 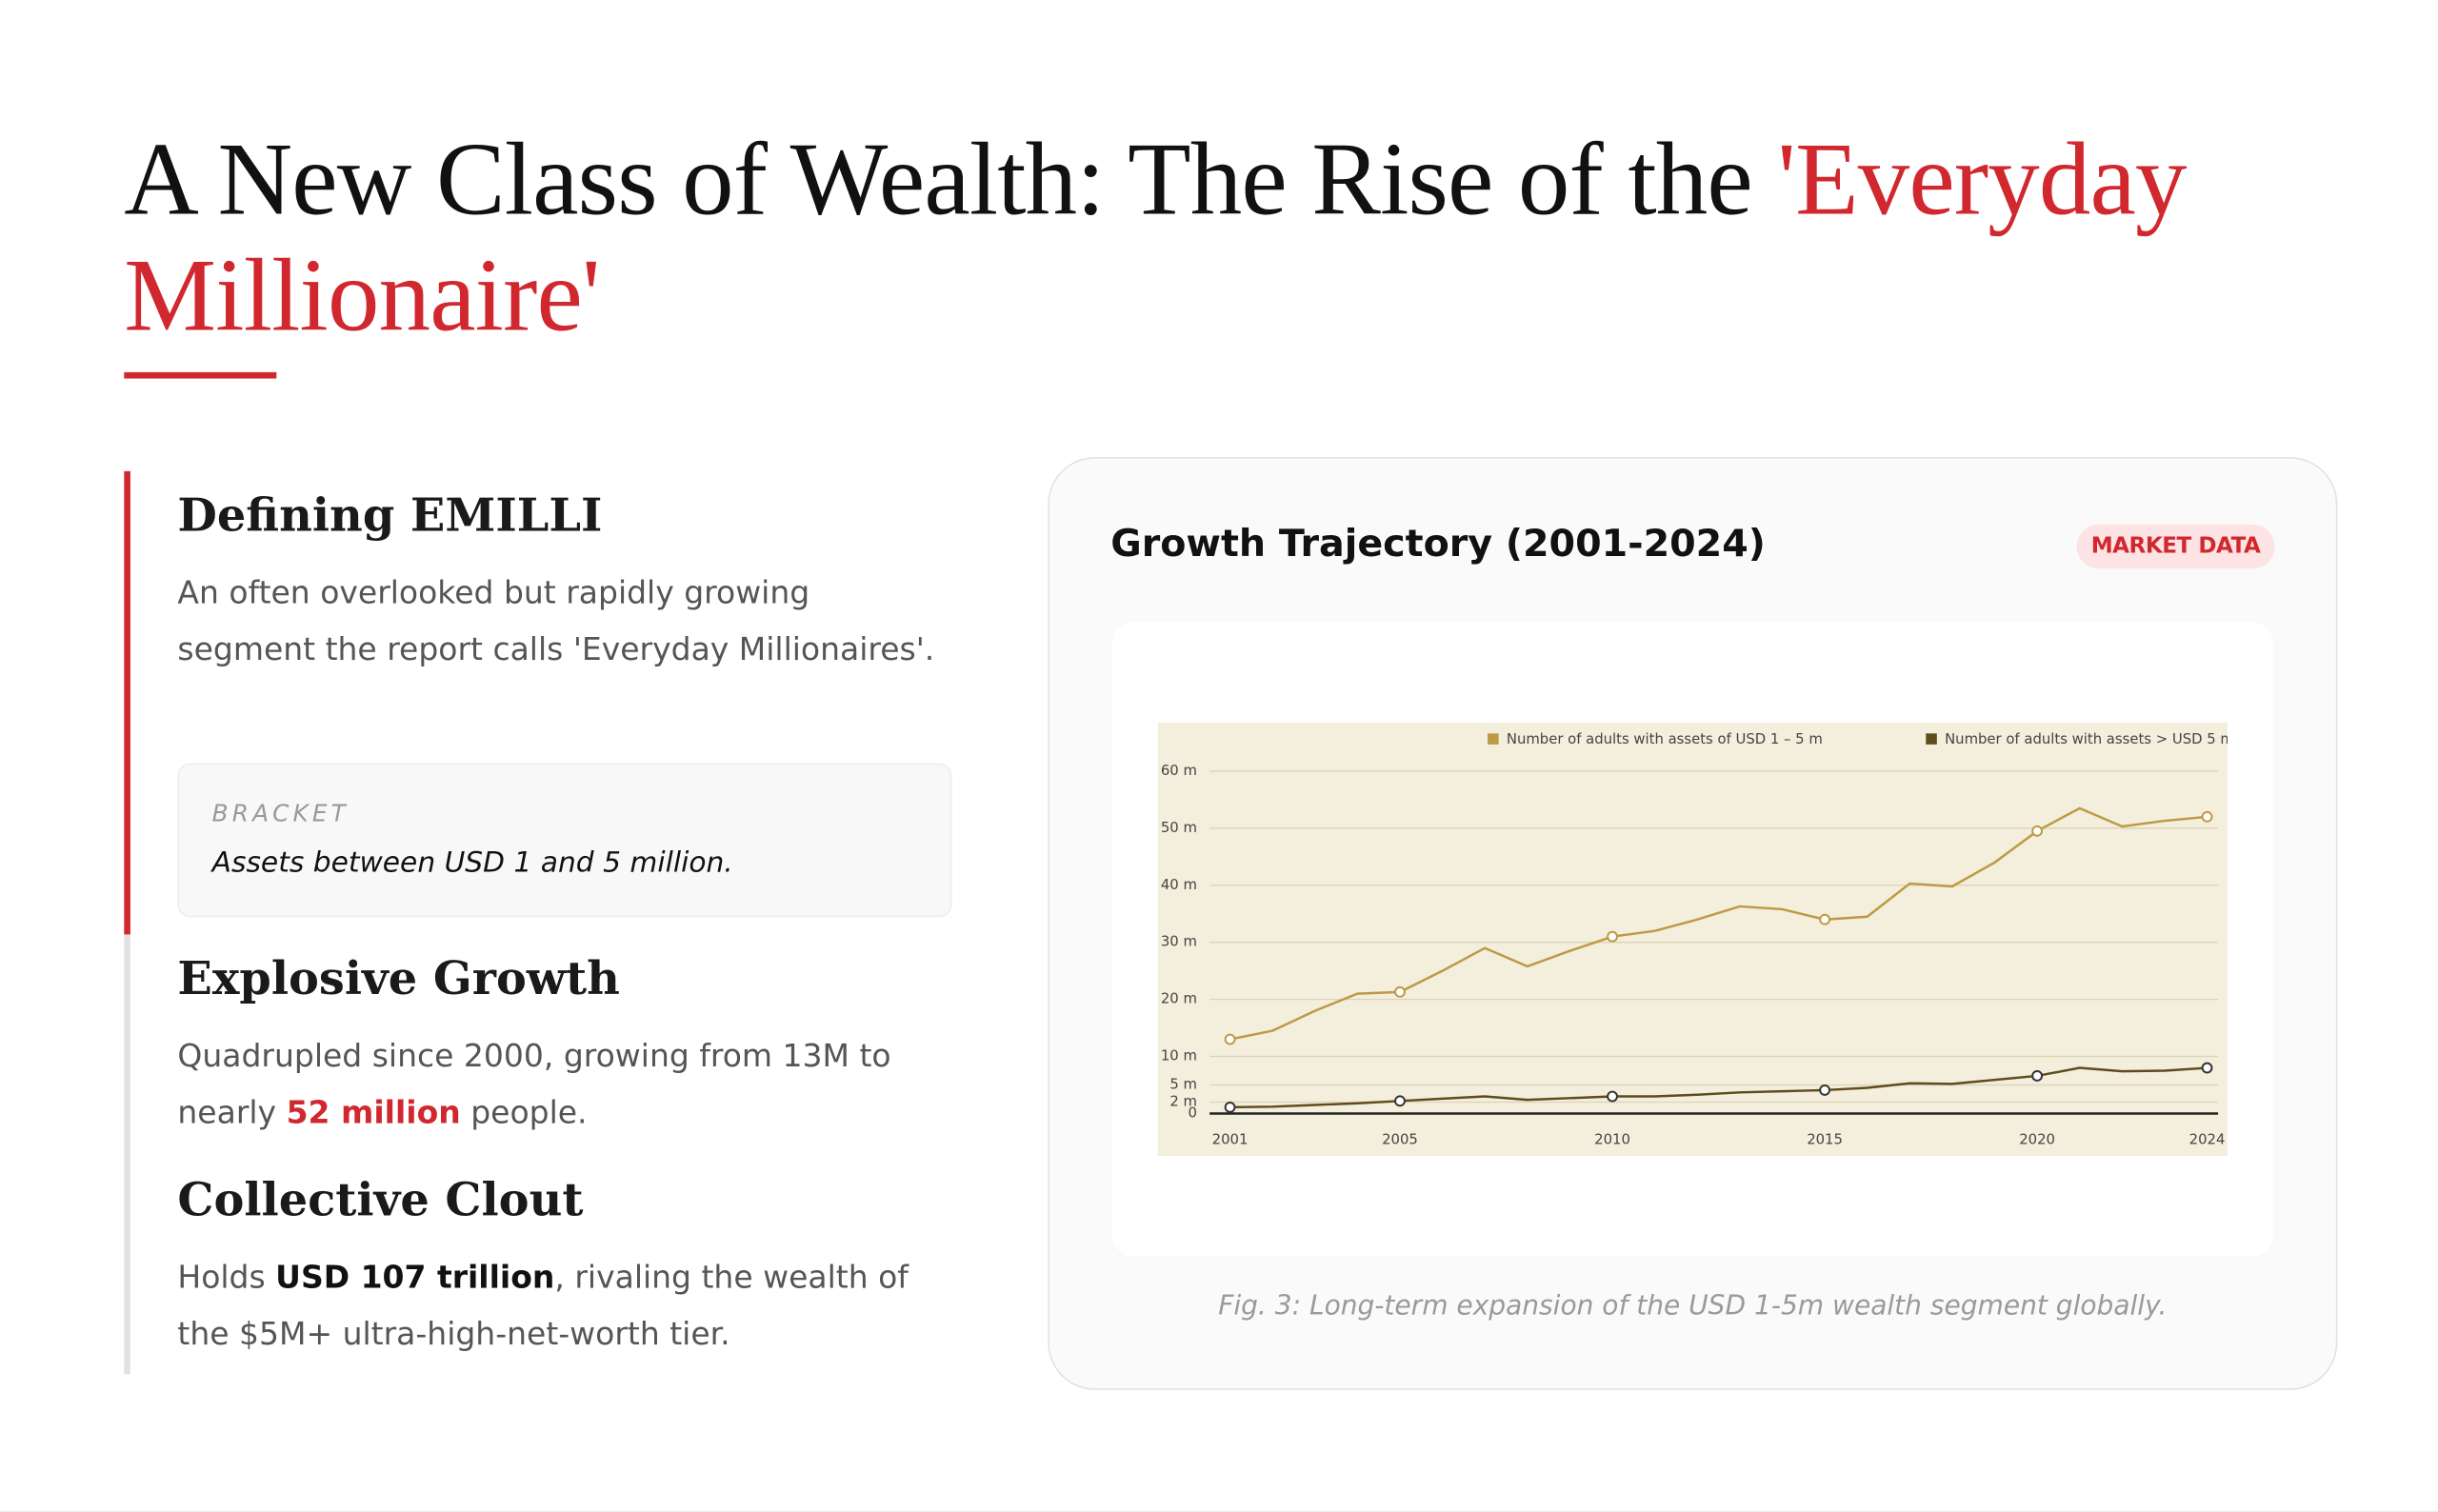 I want to click on section-heading: Collective Clout, so click(x=380, y=1200).